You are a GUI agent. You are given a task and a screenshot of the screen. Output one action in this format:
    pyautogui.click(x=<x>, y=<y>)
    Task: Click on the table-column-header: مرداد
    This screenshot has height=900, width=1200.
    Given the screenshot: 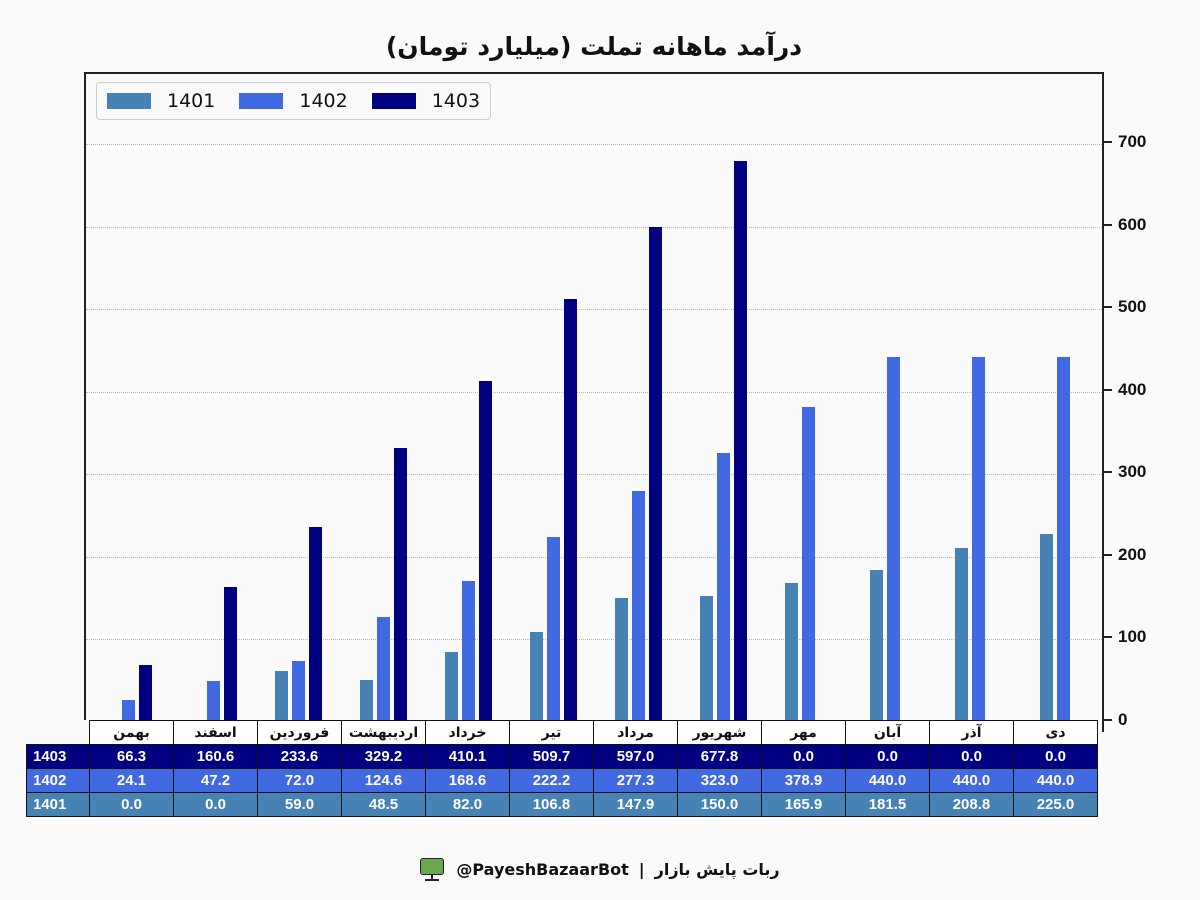 What is the action you would take?
    pyautogui.click(x=635, y=732)
    